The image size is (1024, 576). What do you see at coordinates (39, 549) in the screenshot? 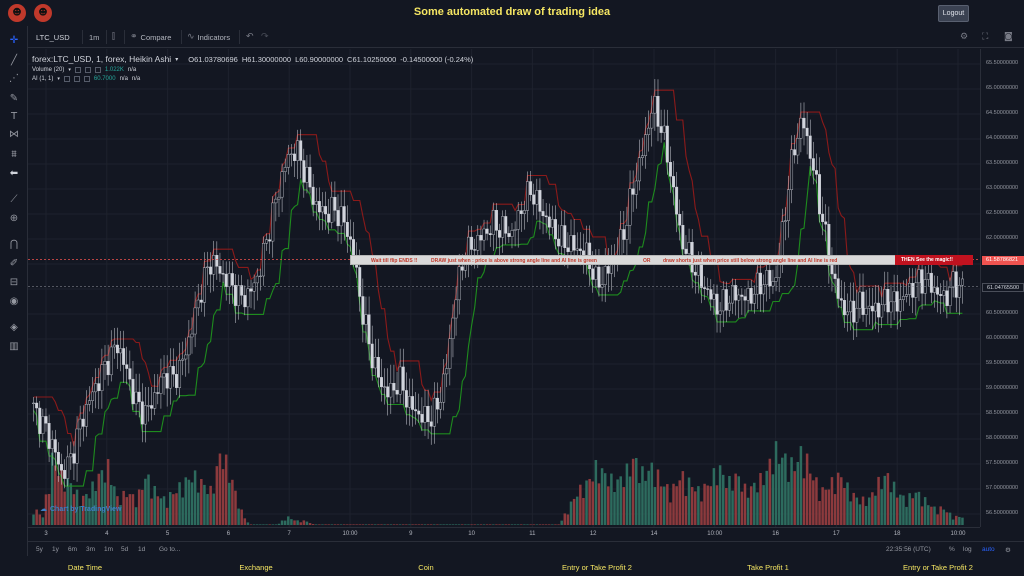
I see `range-5y: 5y` at bounding box center [39, 549].